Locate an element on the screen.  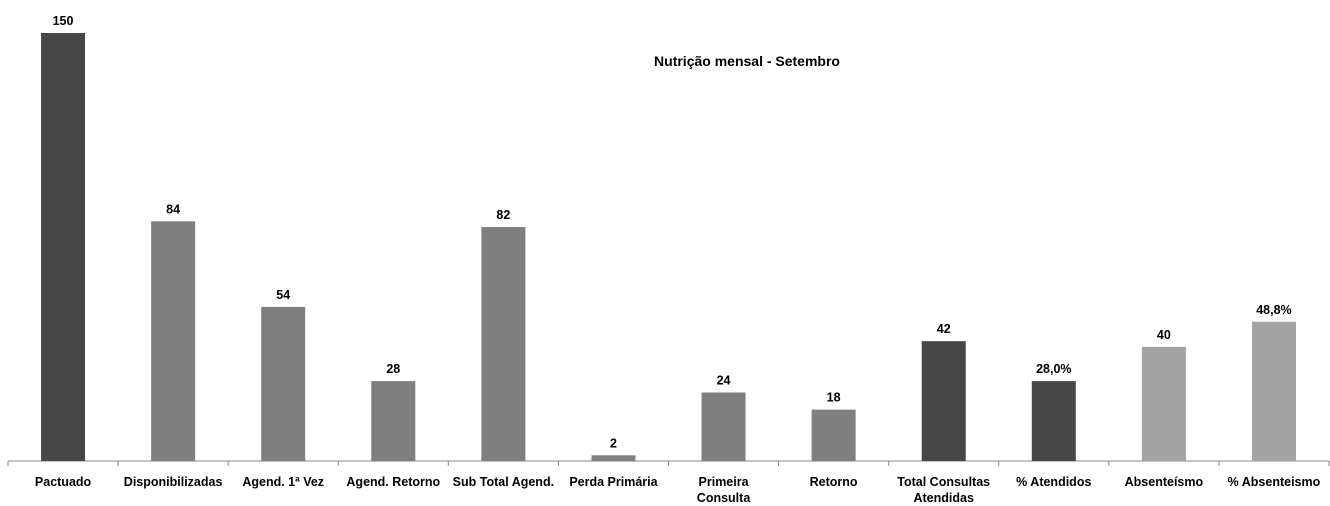
data-label: 2 is located at coordinates (613, 443).